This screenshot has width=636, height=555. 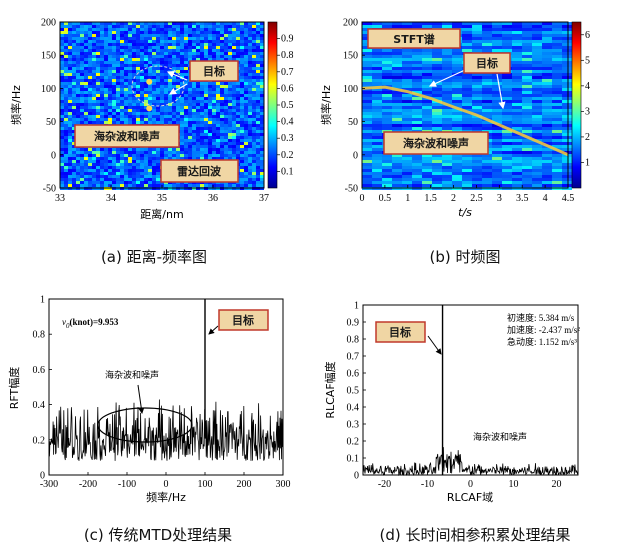 What do you see at coordinates (400, 332) in the screenshot?
I see `panel-d-label-target: 目标` at bounding box center [400, 332].